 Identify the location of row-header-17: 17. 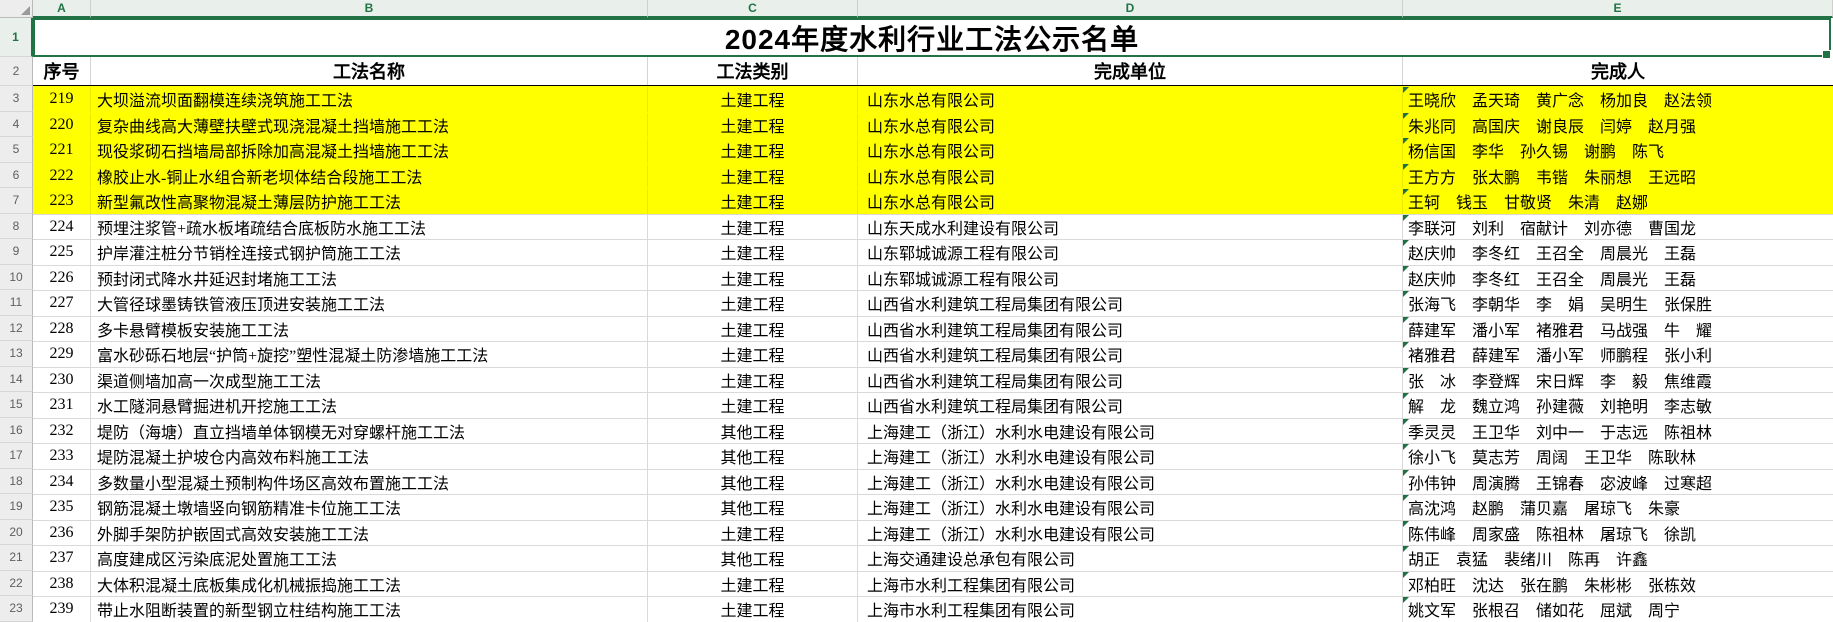
(16, 456).